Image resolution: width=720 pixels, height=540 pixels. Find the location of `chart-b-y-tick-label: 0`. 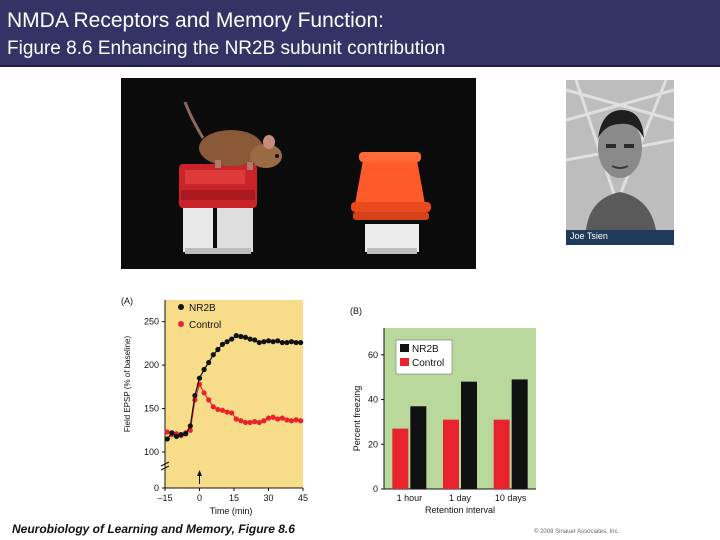

chart-b-y-tick-label: 0 is located at coordinates (375, 489).